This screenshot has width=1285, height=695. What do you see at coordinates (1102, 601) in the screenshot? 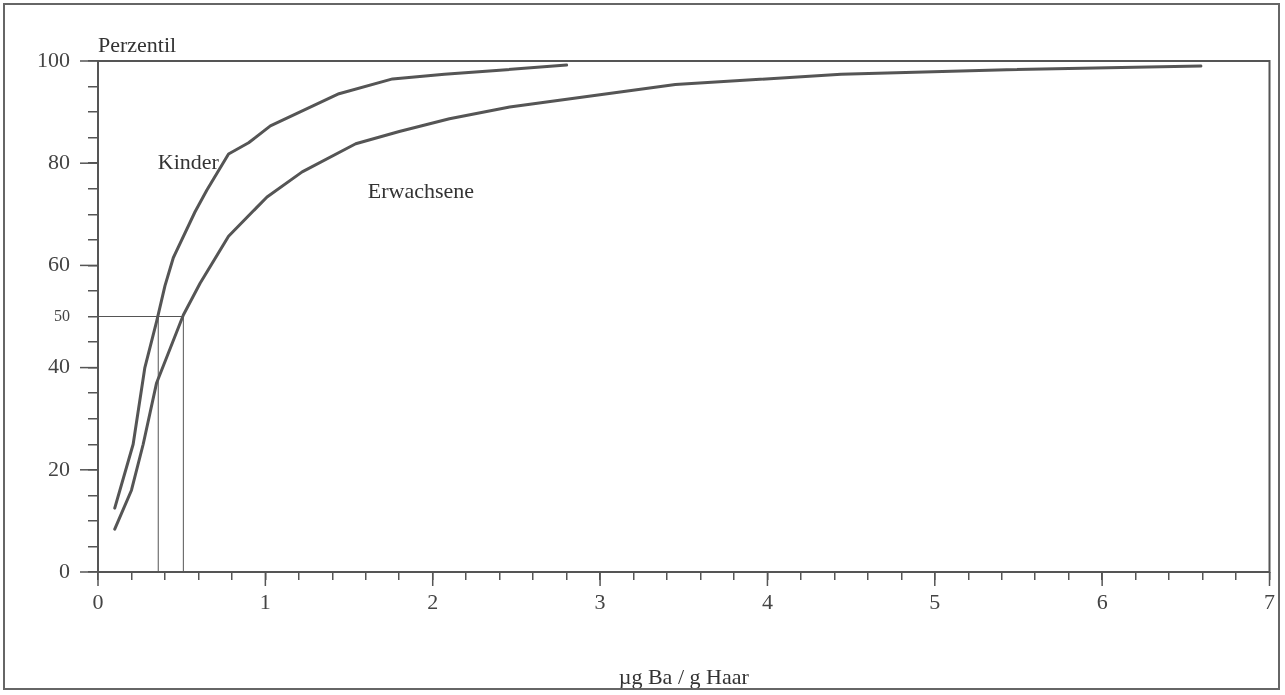
I see `x-tick-label: 6` at bounding box center [1102, 601].